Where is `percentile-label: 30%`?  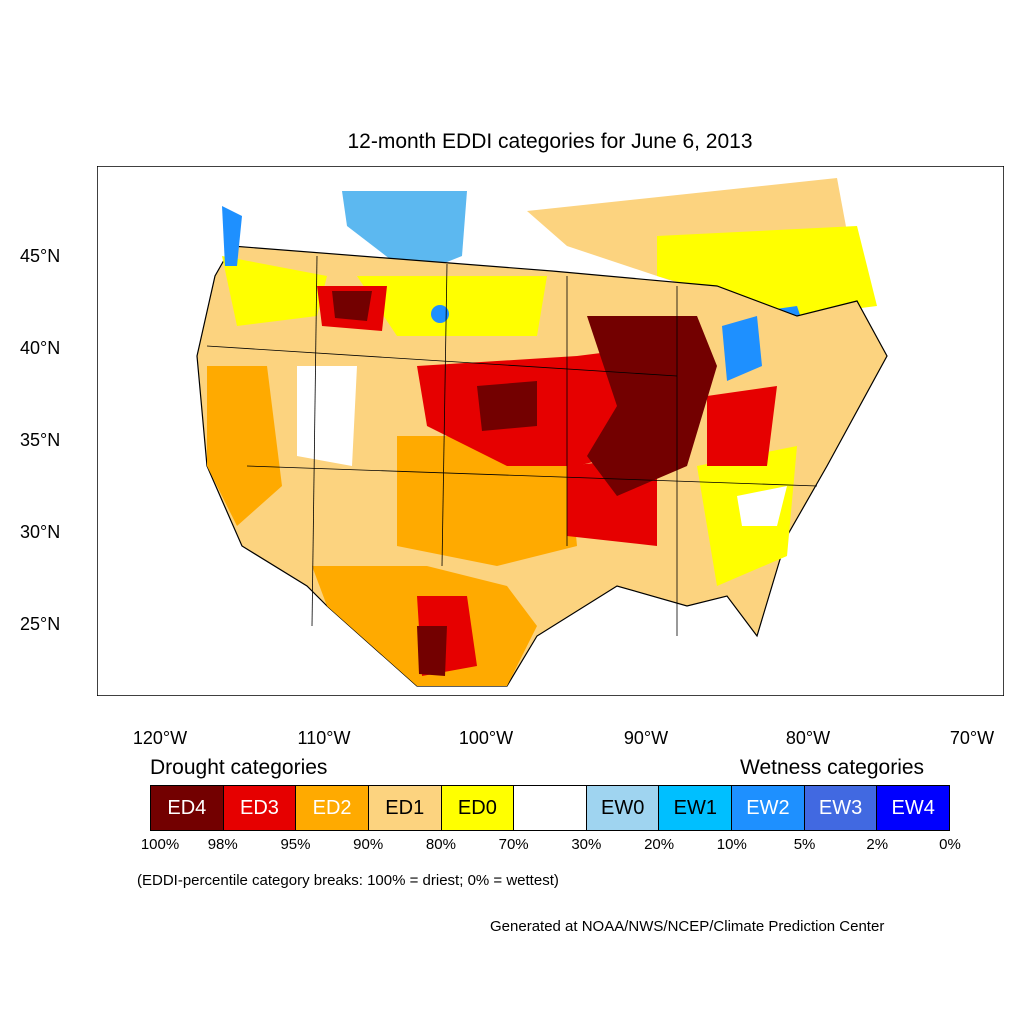 percentile-label: 30% is located at coordinates (586, 844).